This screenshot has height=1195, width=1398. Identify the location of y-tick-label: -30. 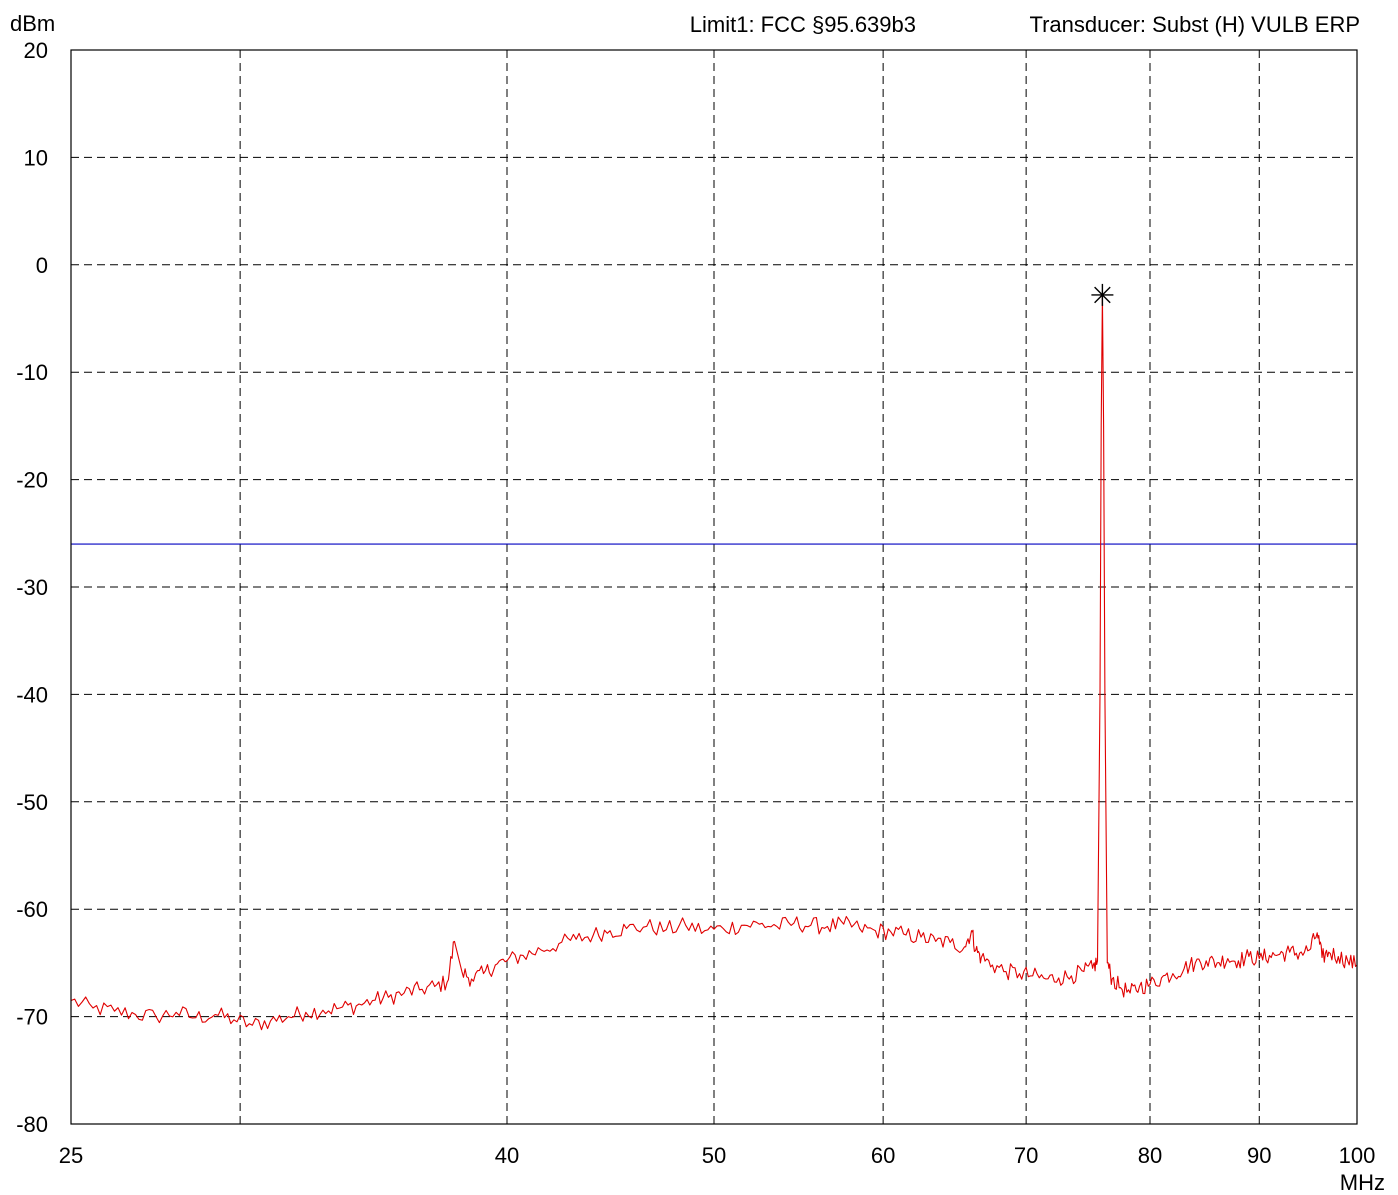
(32, 587).